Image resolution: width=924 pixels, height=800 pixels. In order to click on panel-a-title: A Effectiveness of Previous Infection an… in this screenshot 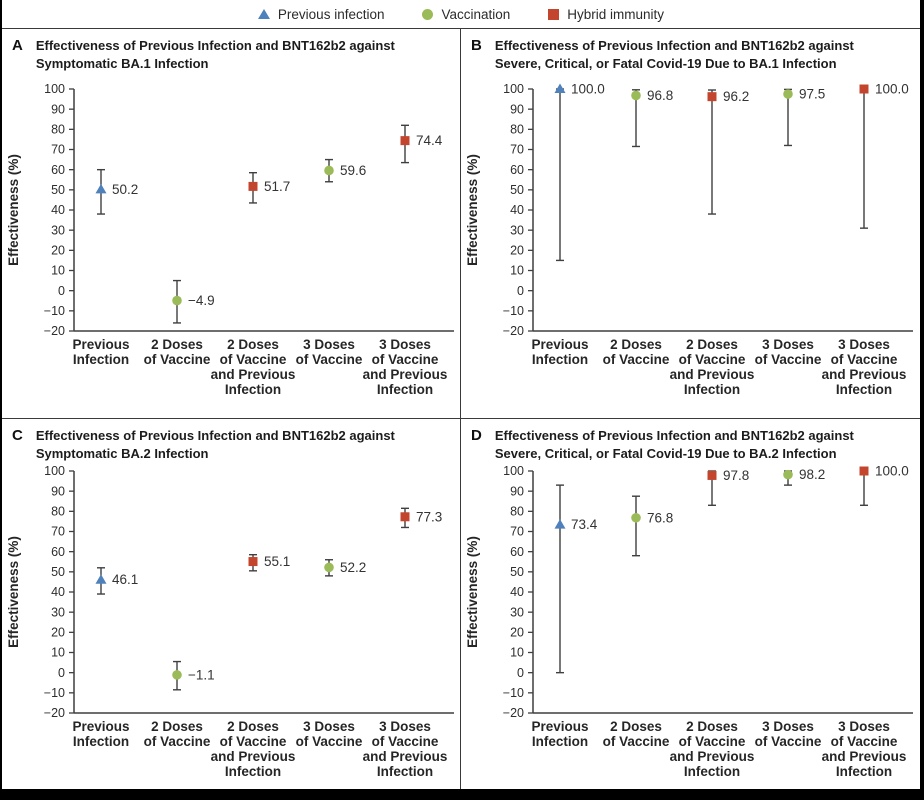, I will do `click(227, 55)`.